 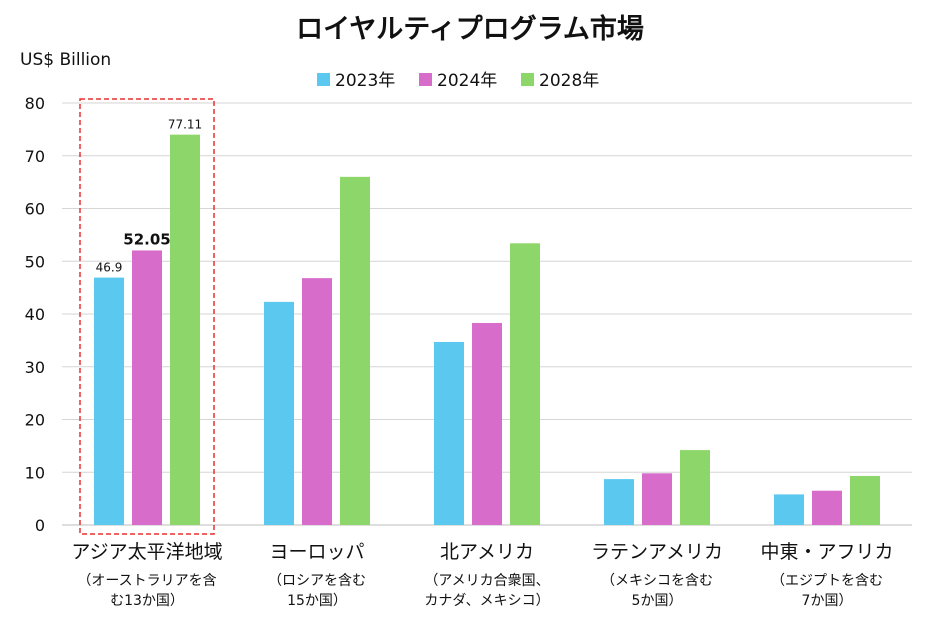 What do you see at coordinates (146, 239) in the screenshot?
I see `data-label: 52.05` at bounding box center [146, 239].